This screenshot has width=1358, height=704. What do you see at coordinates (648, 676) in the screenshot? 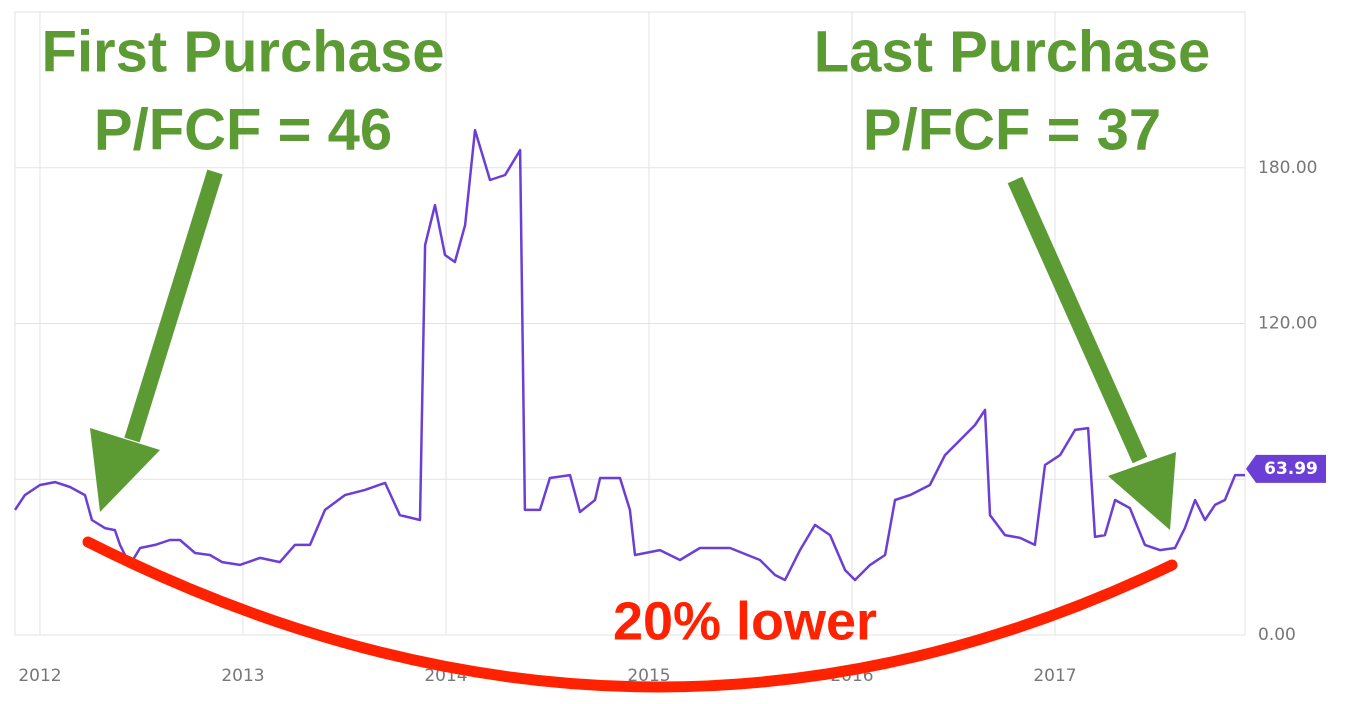
I see `x-tick-label: 2015` at bounding box center [648, 676].